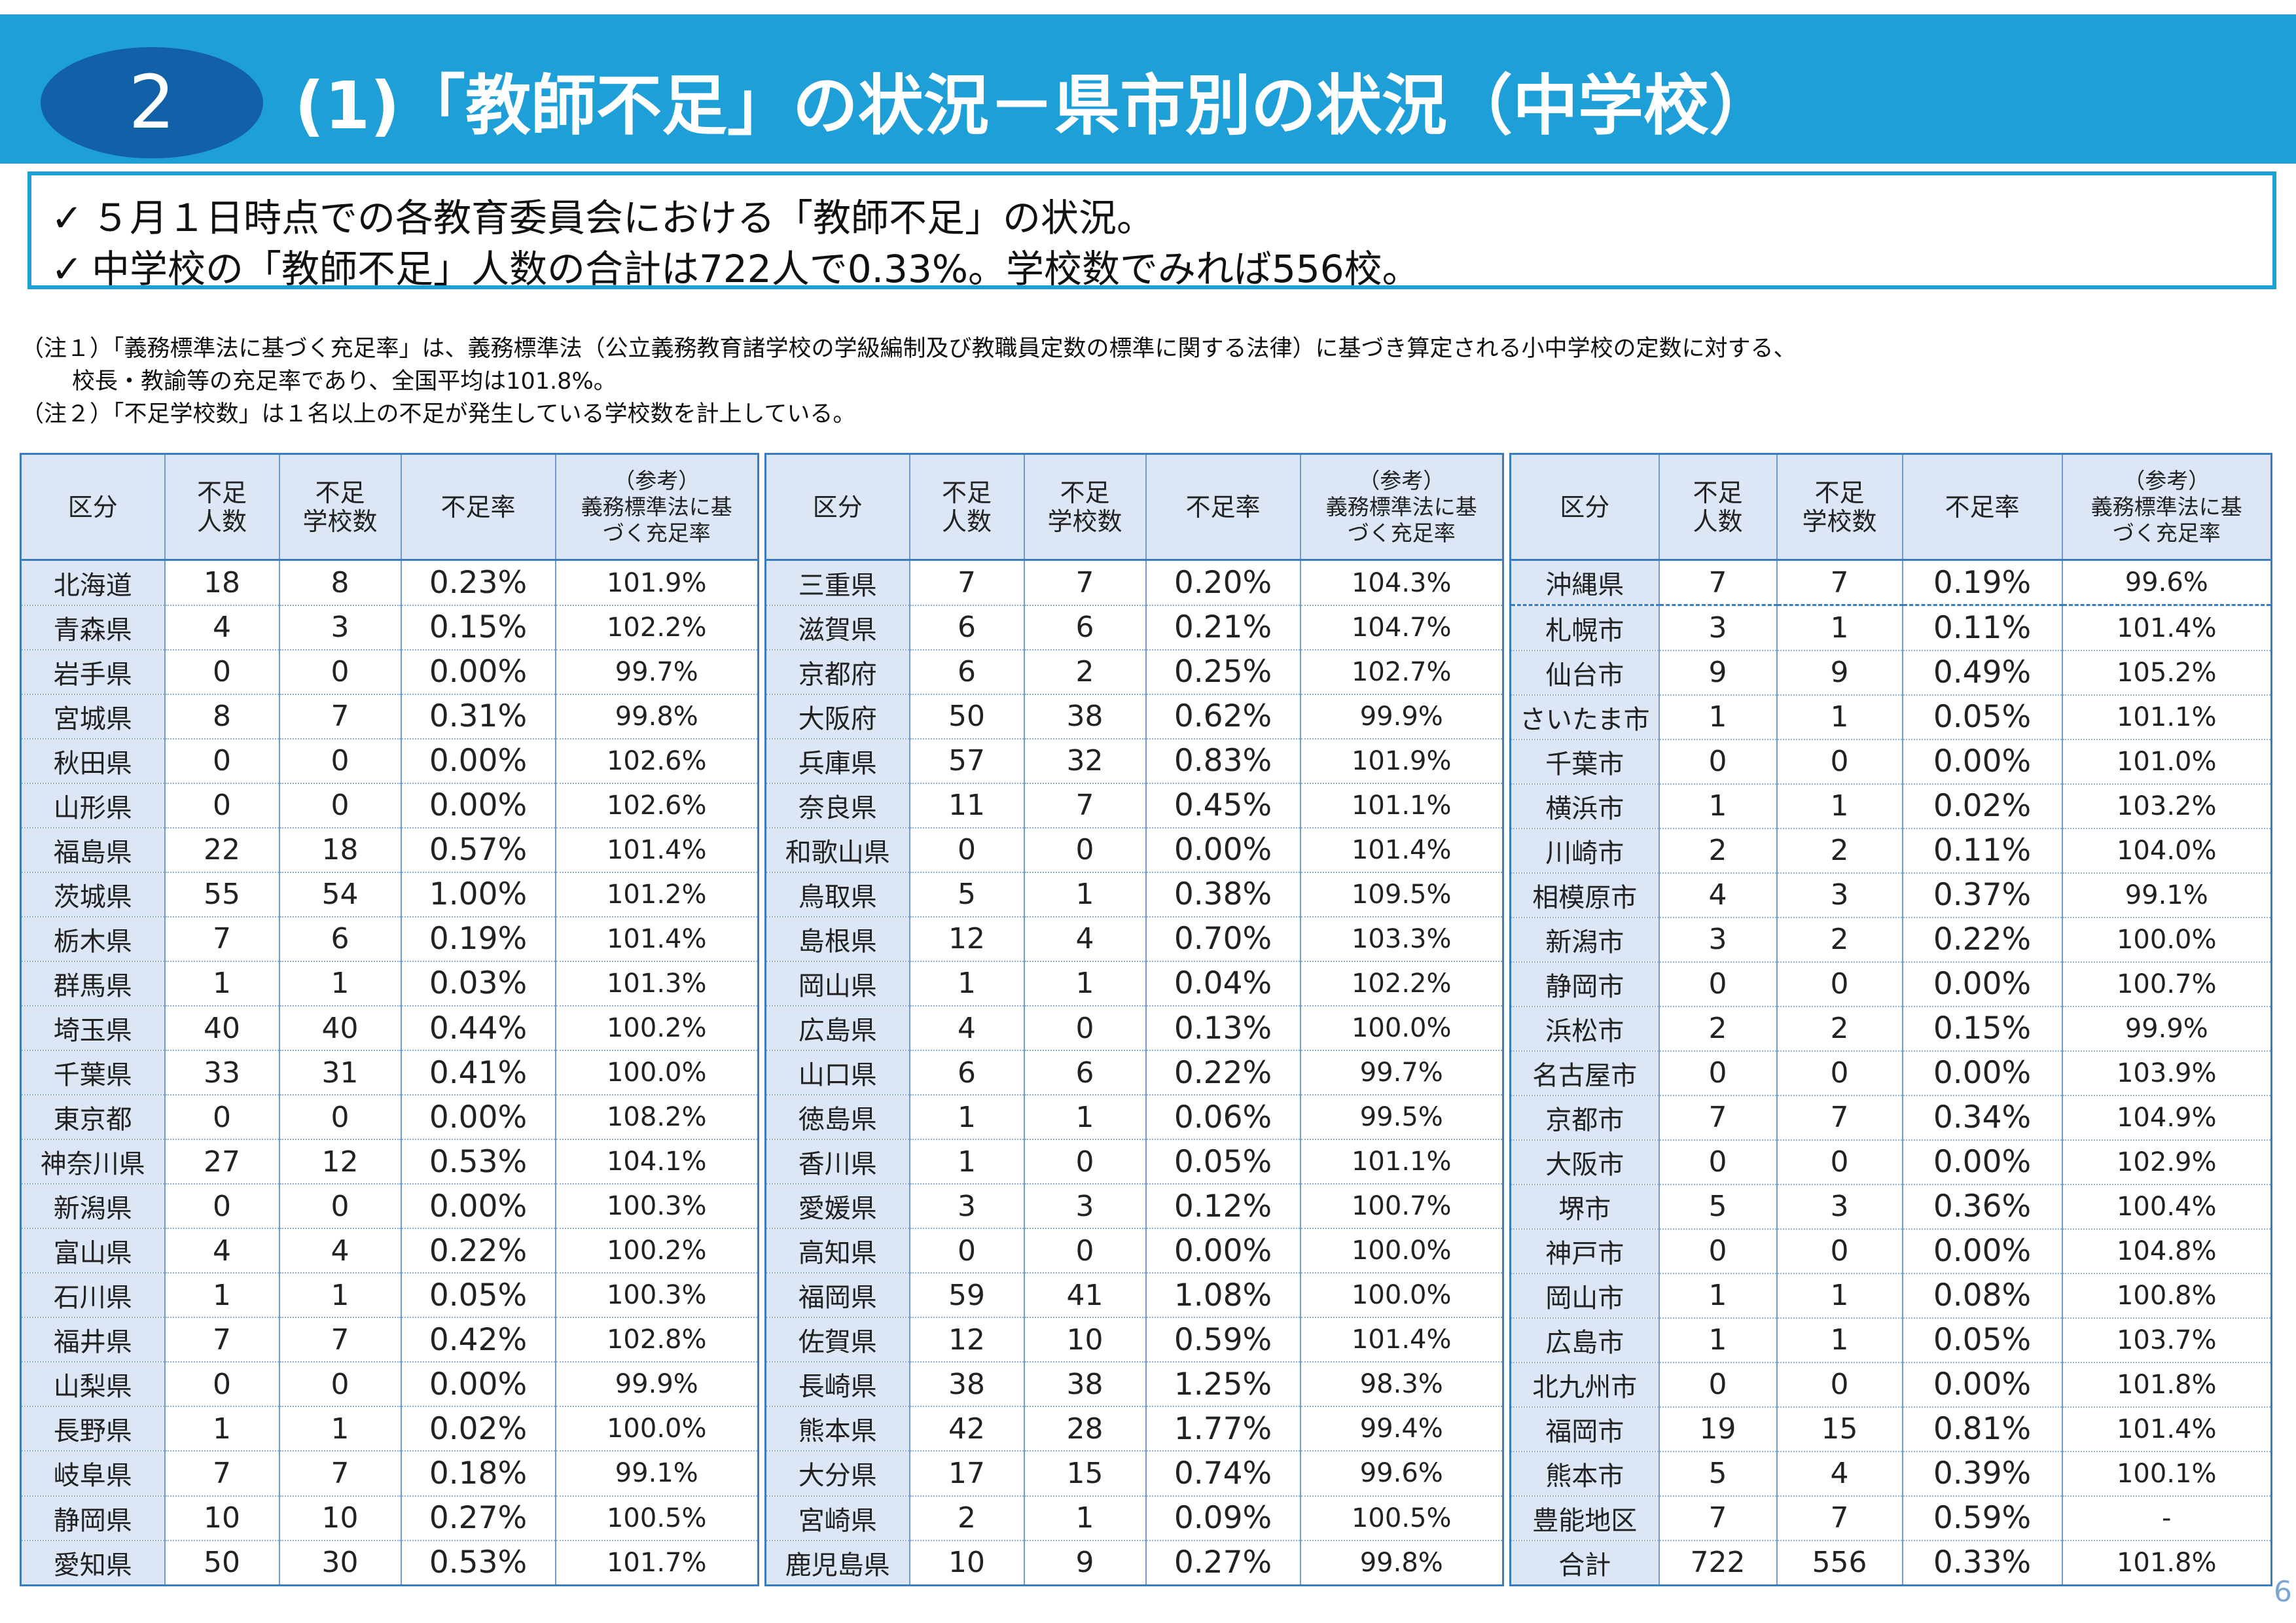  Describe the element at coordinates (1134, 1029) in the screenshot. I see `table-row: 広島県 4 0 0.13% 100.0%` at that location.